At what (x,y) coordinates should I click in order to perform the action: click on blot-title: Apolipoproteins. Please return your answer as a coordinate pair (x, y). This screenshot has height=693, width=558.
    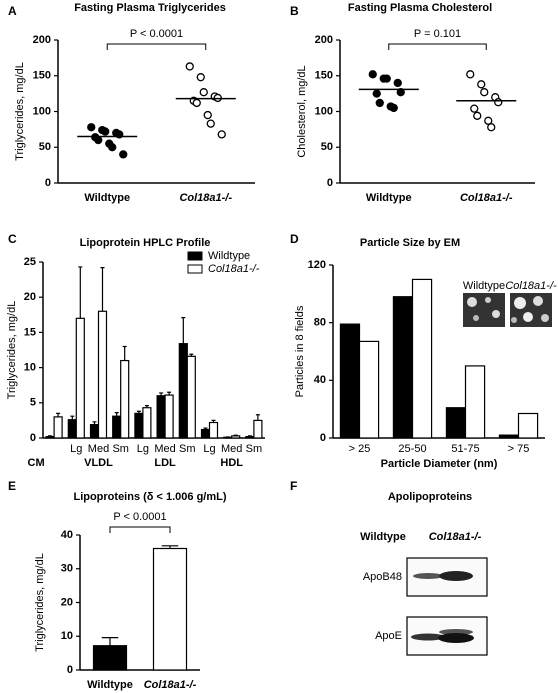
    Looking at the image, I should click on (430, 497).